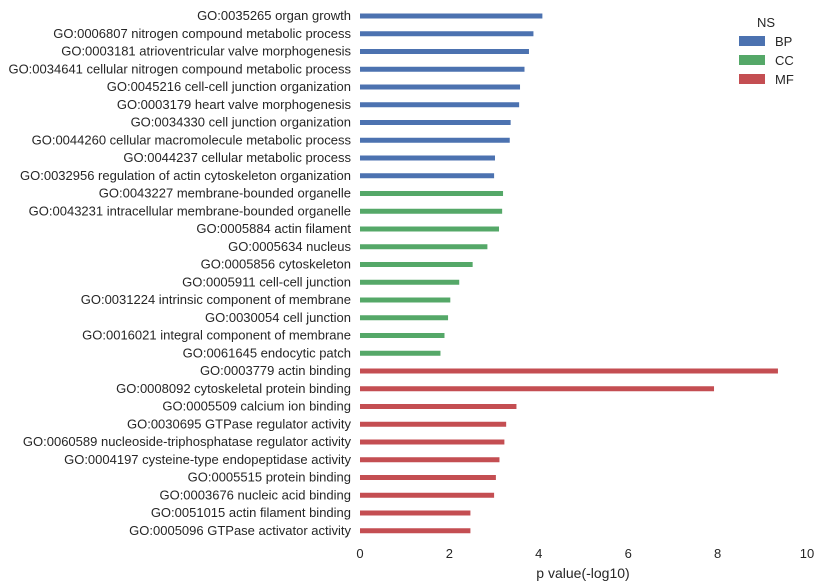  What do you see at coordinates (752, 79) in the screenshot?
I see `legend-swatch-mf` at bounding box center [752, 79].